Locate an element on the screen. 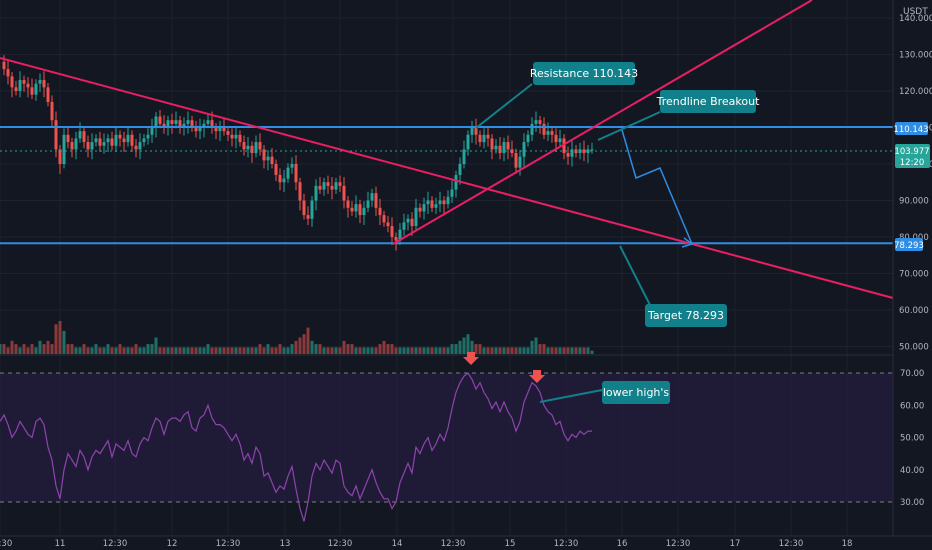 This screenshot has width=932, height=550. time-tick-label: 12 is located at coordinates (172, 544).